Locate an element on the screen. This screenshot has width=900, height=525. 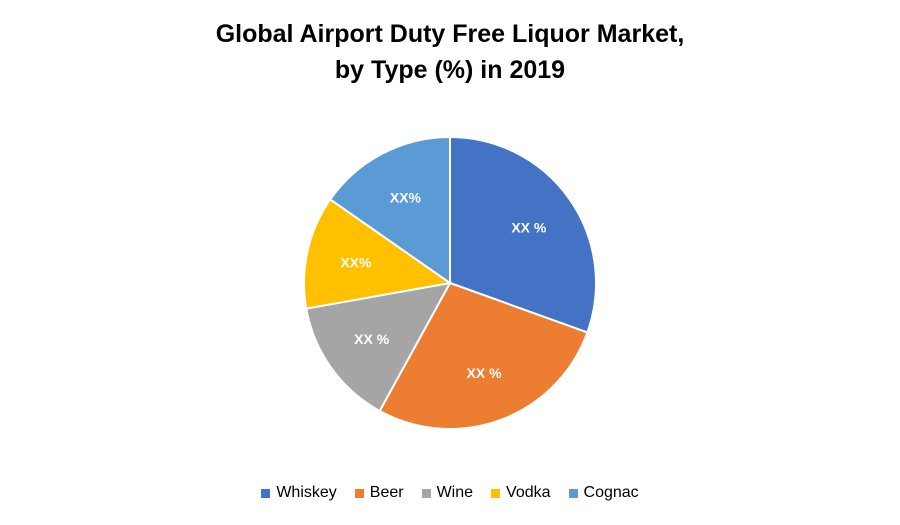
chart-title-line2: by Type (%) in 2019 is located at coordinates (450, 70).